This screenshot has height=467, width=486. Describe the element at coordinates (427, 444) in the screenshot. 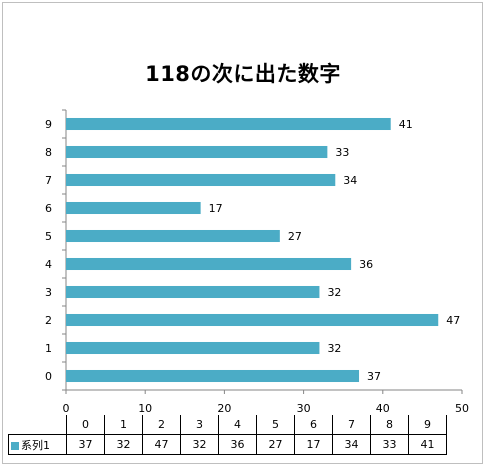

I see `data-table-value-cell: 41` at that location.